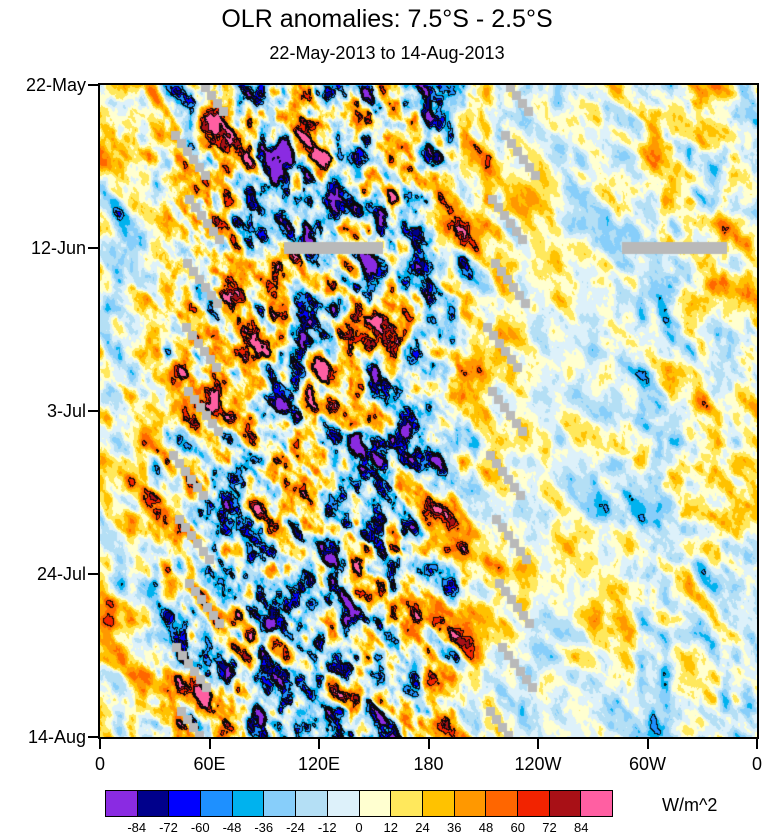 This screenshot has width=774, height=834. Describe the element at coordinates (486, 827) in the screenshot. I see `colorbar-tick-label: 48` at that location.